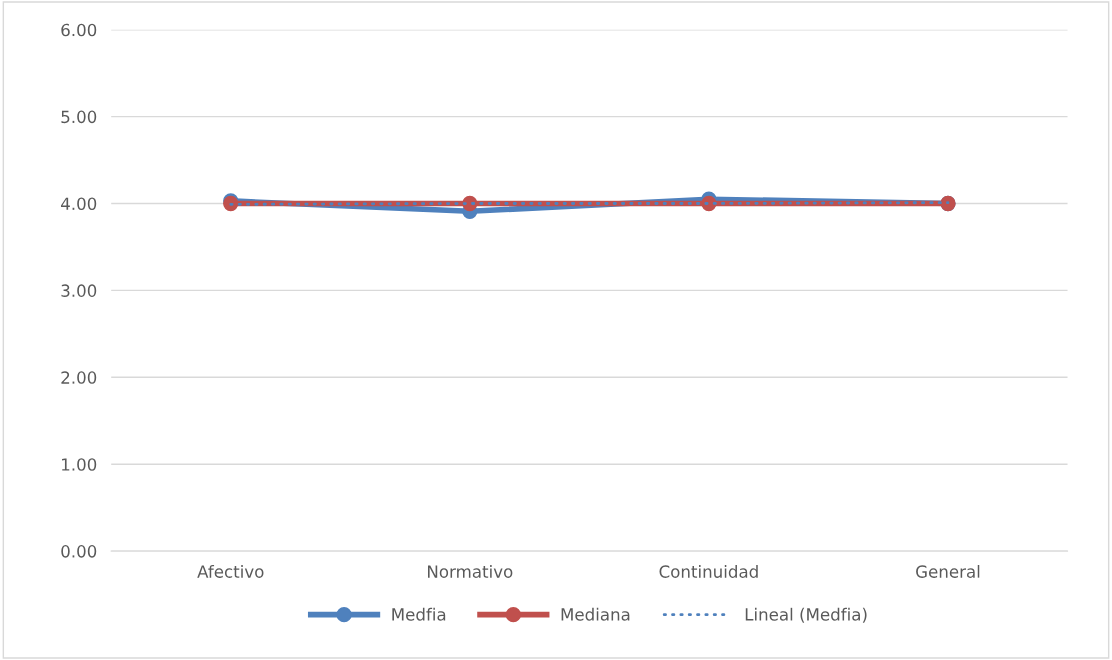  I want to click on y-tick-label: 4.00, so click(79, 204).